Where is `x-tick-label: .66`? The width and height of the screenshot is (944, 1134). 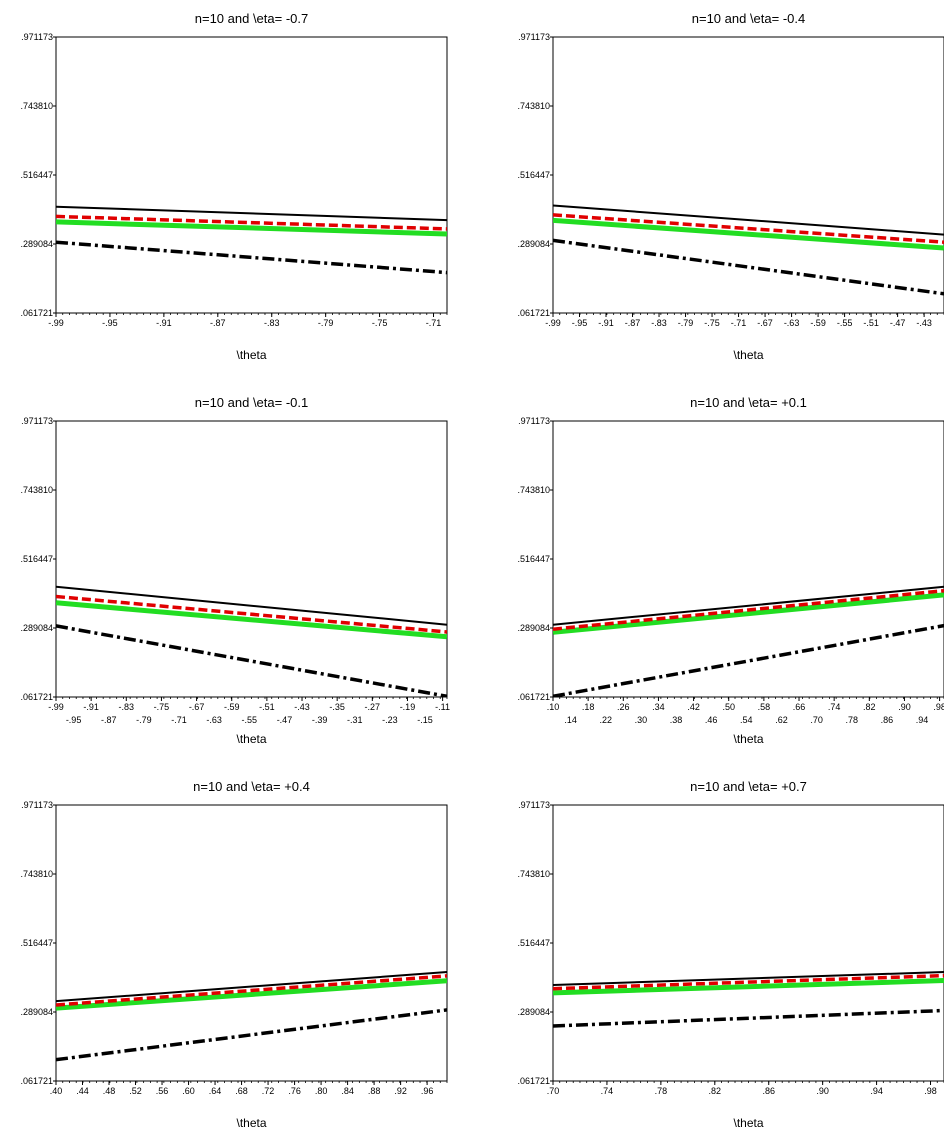
x-tick-label: .66 is located at coordinates (799, 707).